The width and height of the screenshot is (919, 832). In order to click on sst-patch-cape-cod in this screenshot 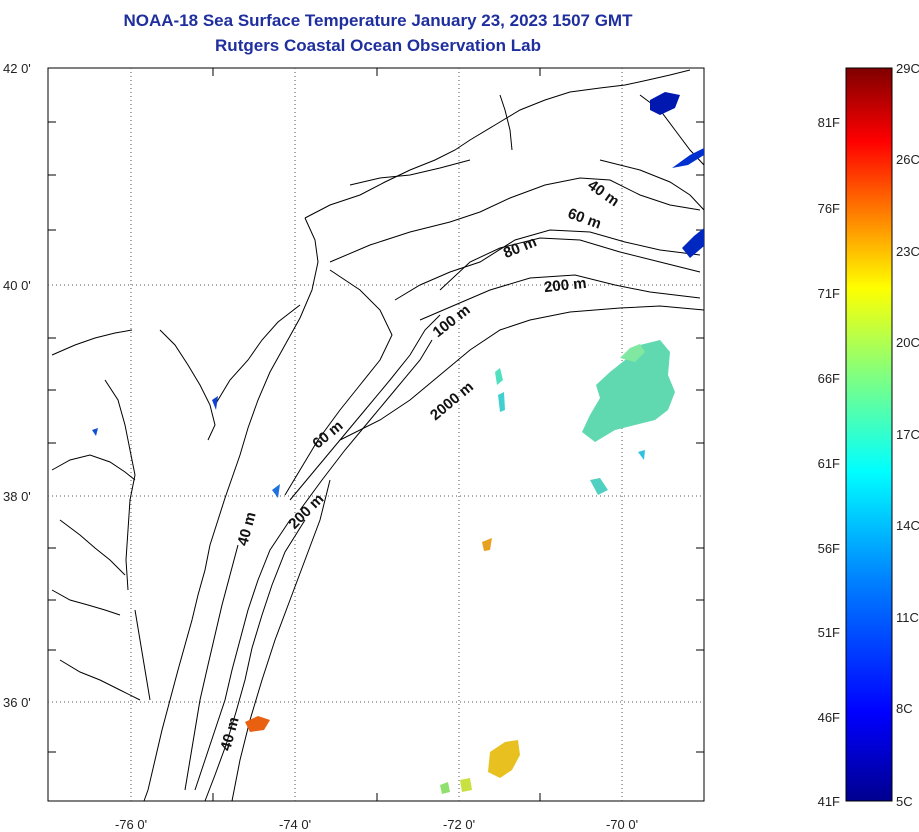, I will do `click(665, 103)`.